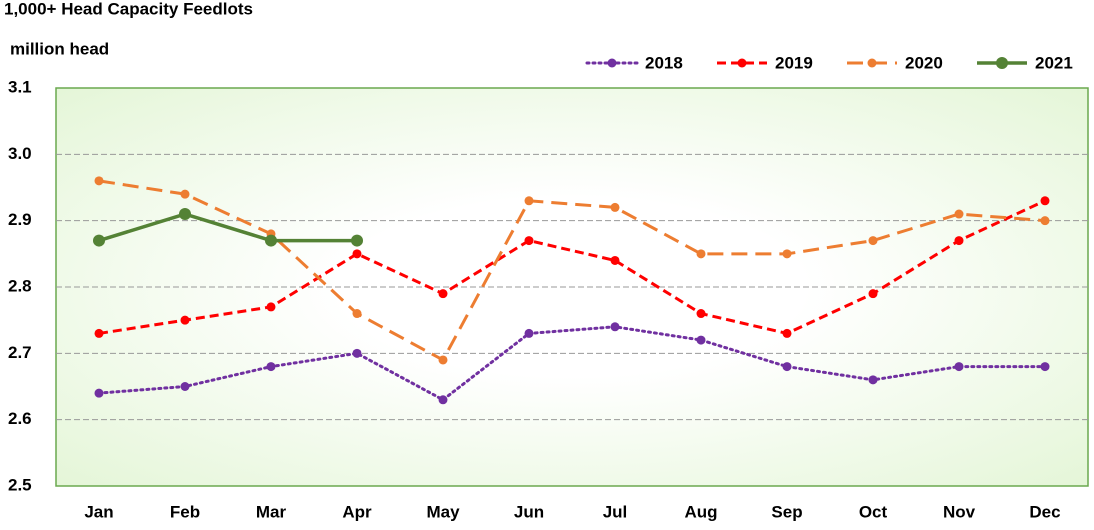 The width and height of the screenshot is (1094, 530). What do you see at coordinates (185, 511) in the screenshot?
I see `x-tick-label: Feb` at bounding box center [185, 511].